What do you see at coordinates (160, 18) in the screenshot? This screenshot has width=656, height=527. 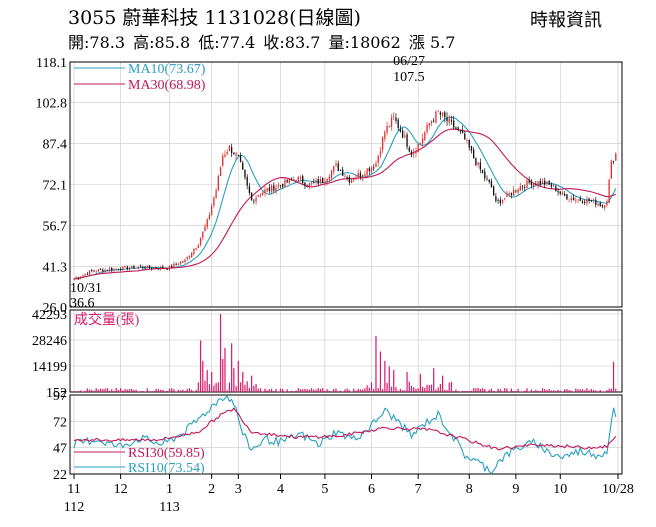 I see `stock-name: 蔚華科技` at bounding box center [160, 18].